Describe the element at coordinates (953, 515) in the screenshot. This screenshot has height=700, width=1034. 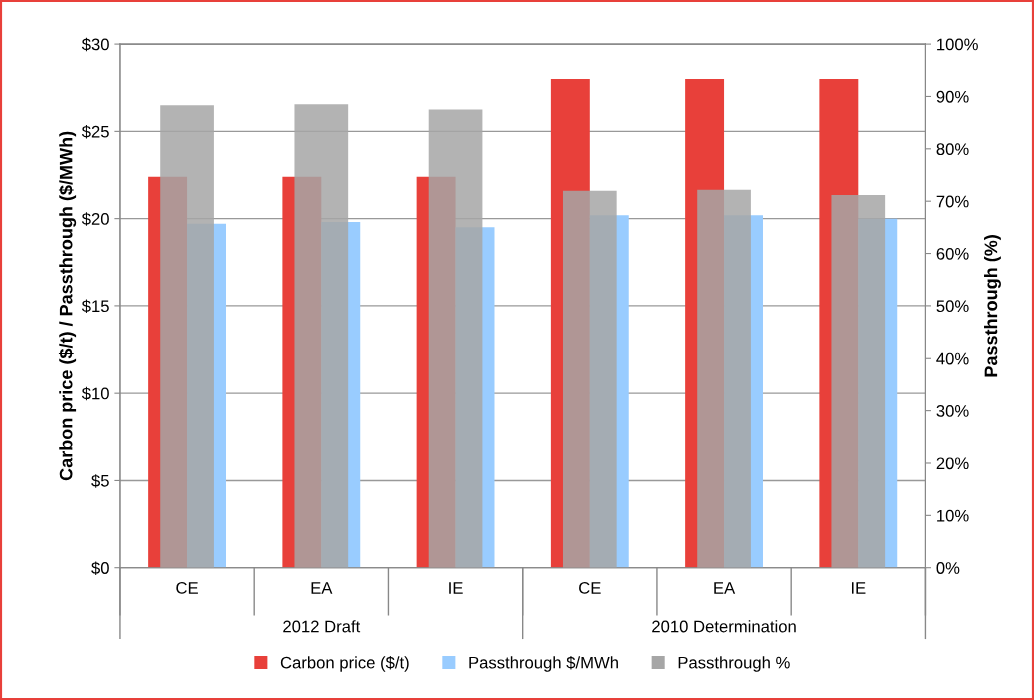
I see `y2-tick-label: 10%` at that location.